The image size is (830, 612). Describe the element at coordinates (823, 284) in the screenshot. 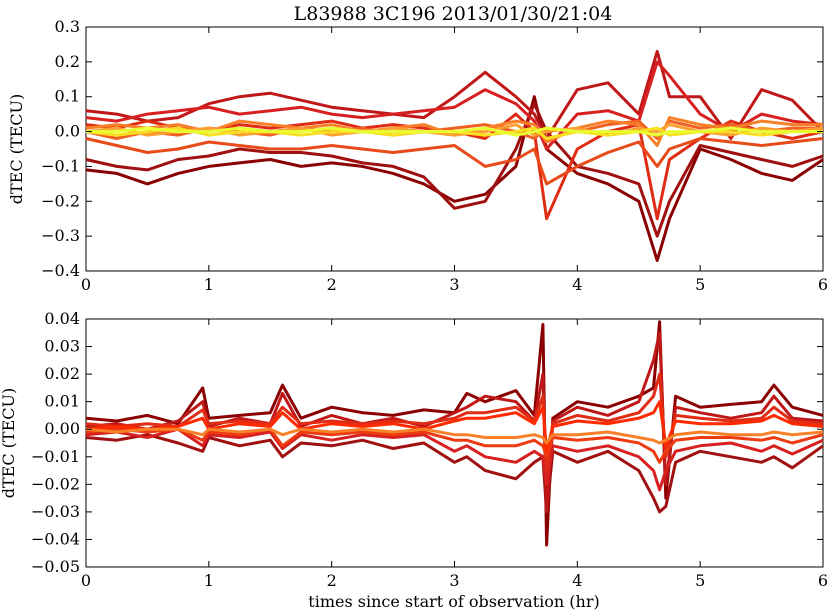

I see `top-xtick-label-6: 6` at that location.